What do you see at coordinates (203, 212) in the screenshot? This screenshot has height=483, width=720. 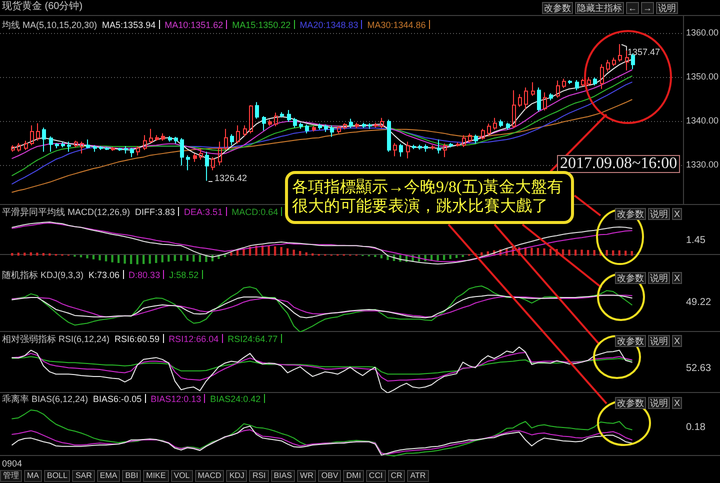 I see `legend-label: DEA:3.51` at bounding box center [203, 212].